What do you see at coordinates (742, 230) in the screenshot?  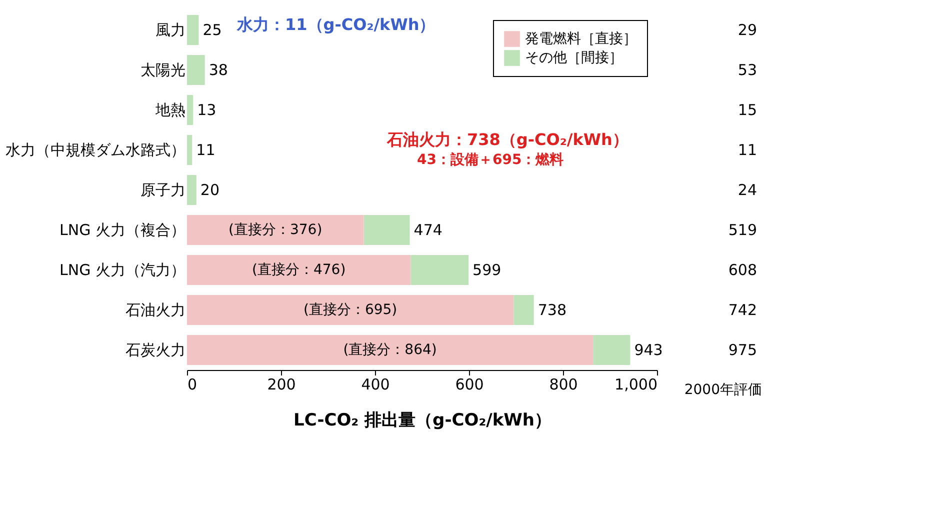 I see `data-label: 519` at bounding box center [742, 230].